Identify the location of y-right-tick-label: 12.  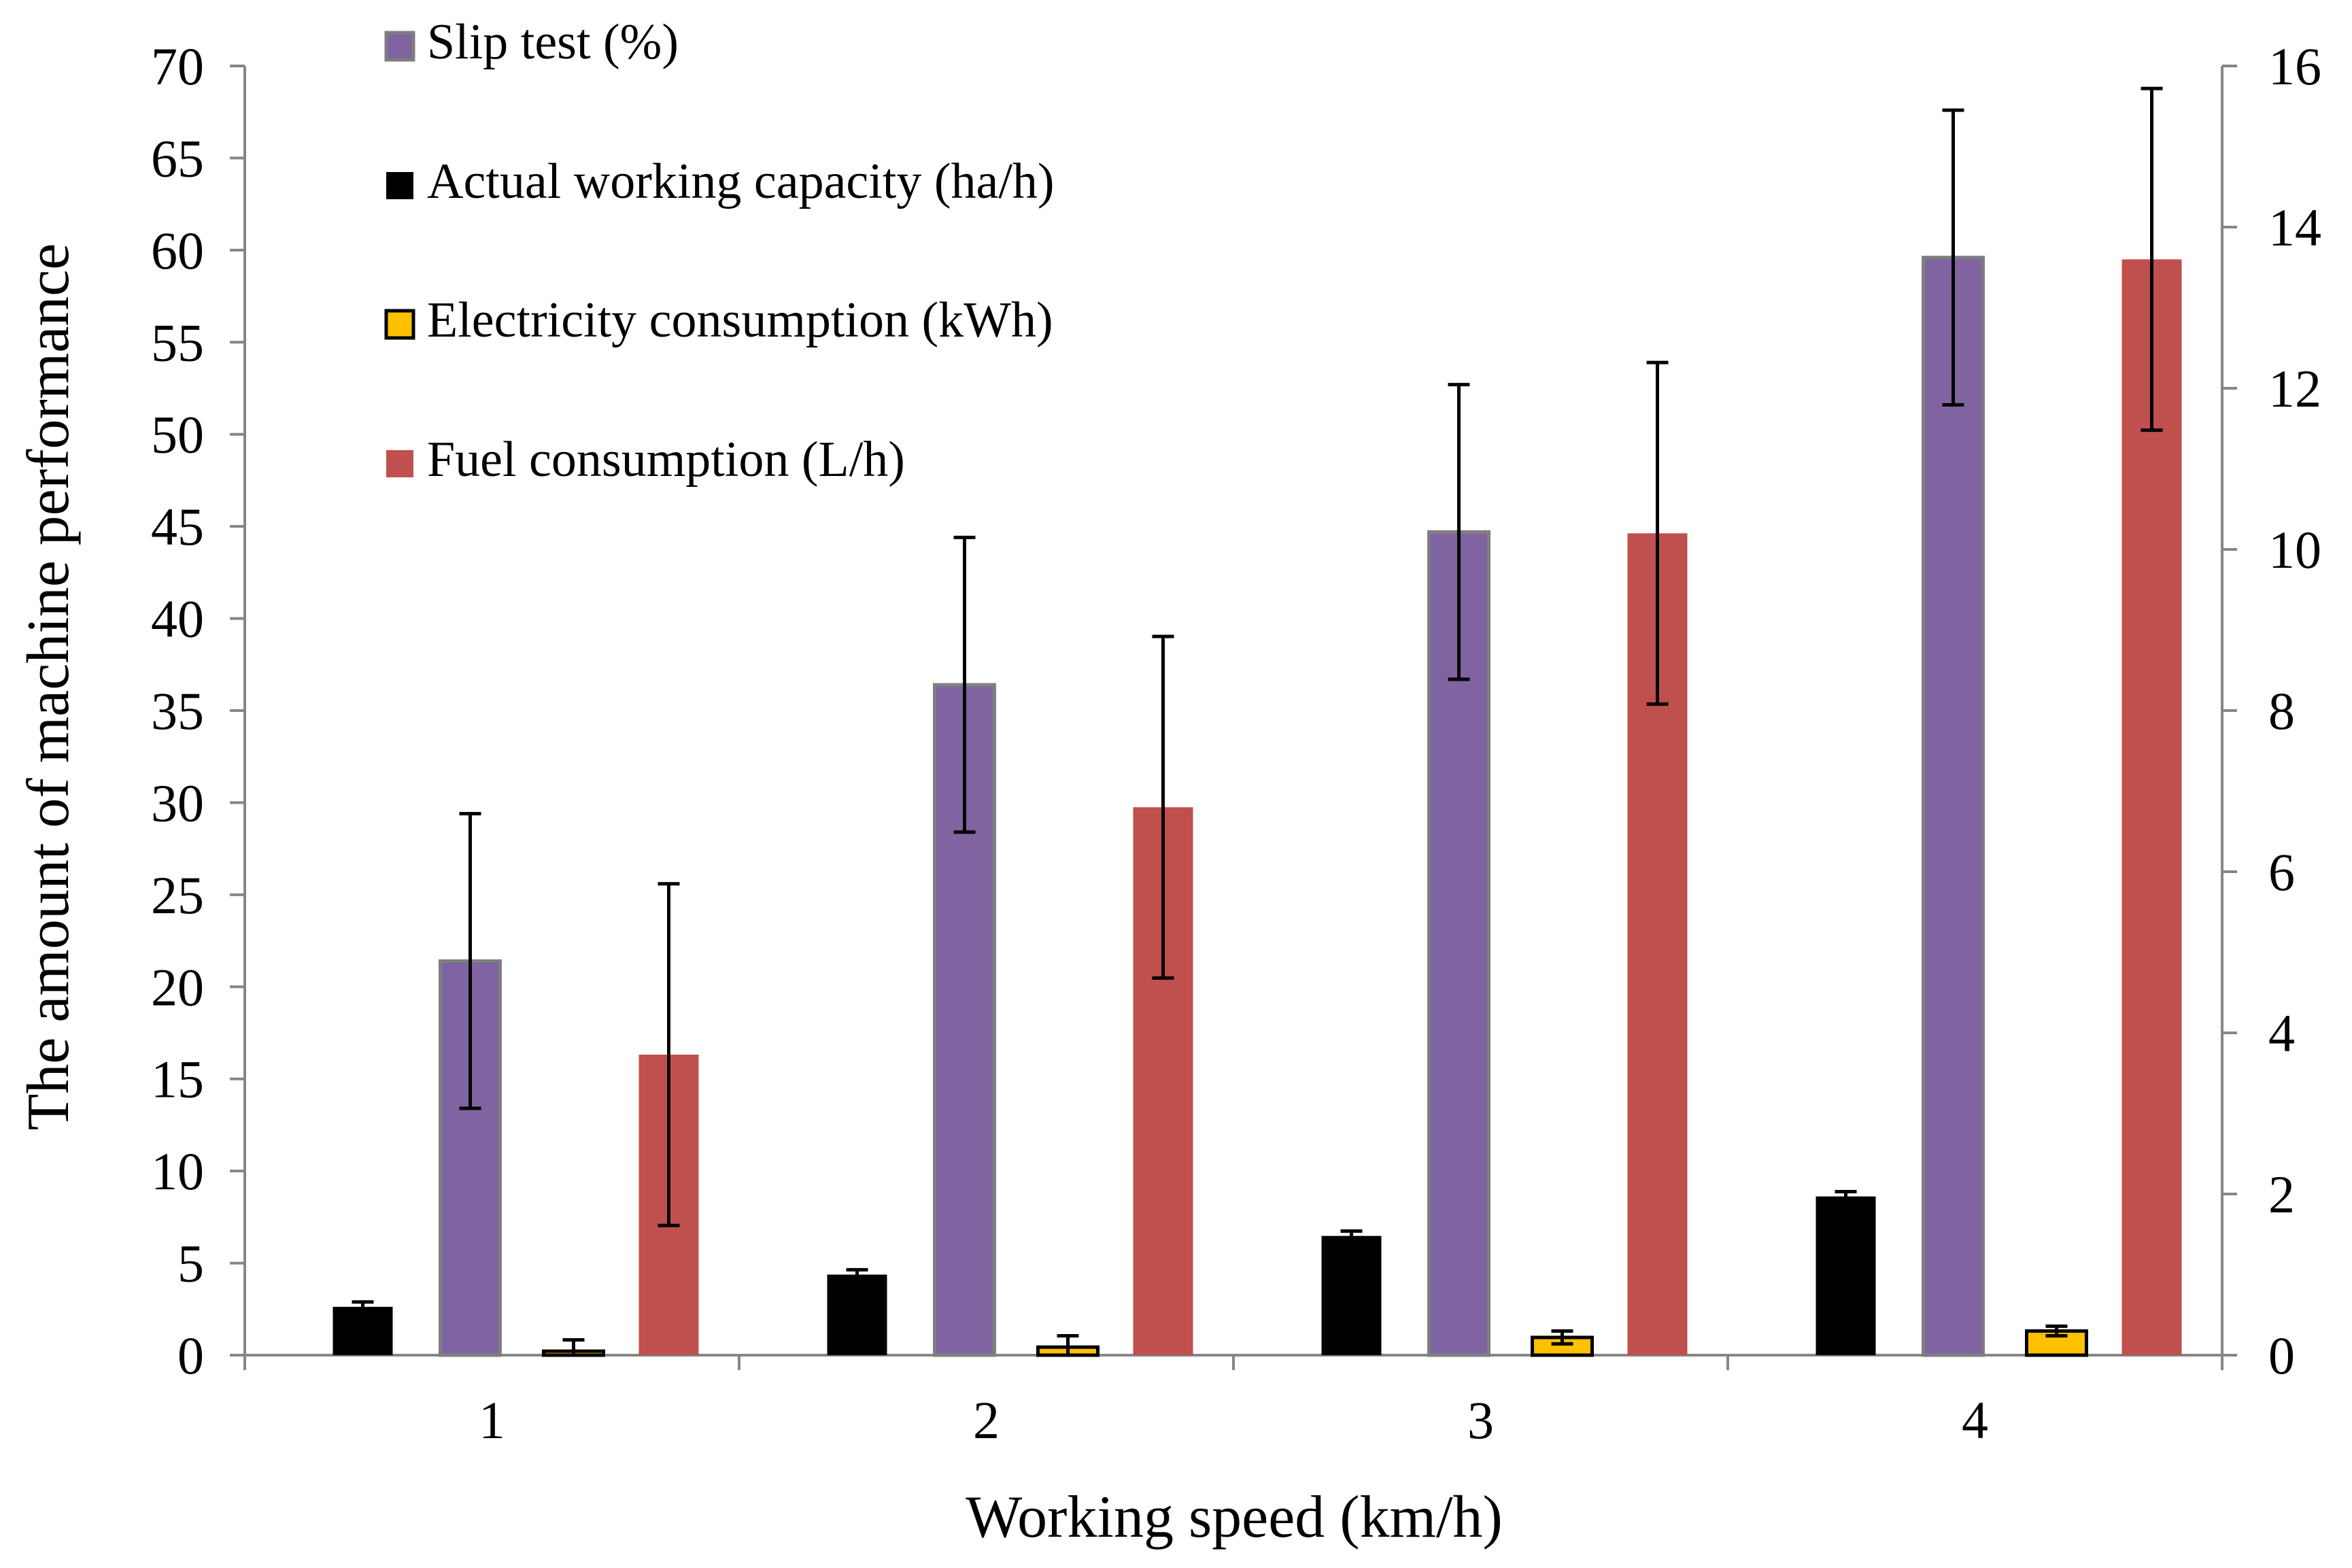
(2294, 388).